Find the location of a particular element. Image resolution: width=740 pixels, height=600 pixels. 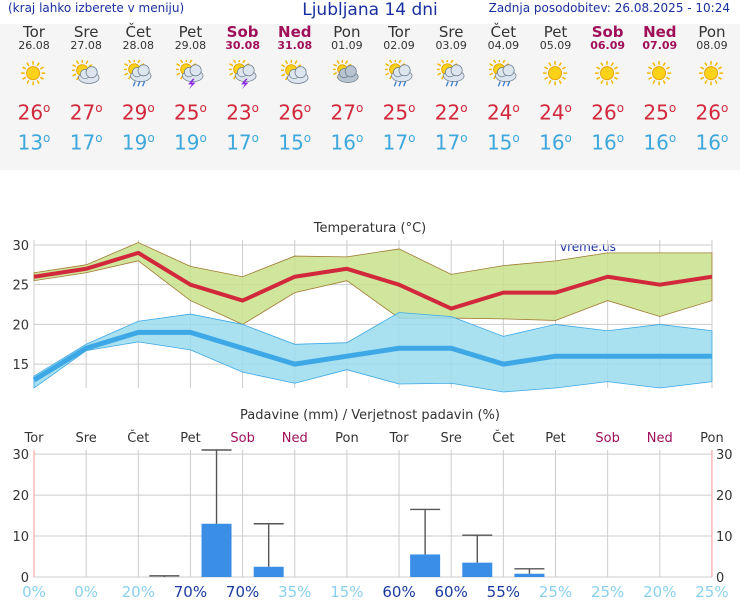

location-hint: (kraj lahko izberete v meniju) is located at coordinates (96, 8).